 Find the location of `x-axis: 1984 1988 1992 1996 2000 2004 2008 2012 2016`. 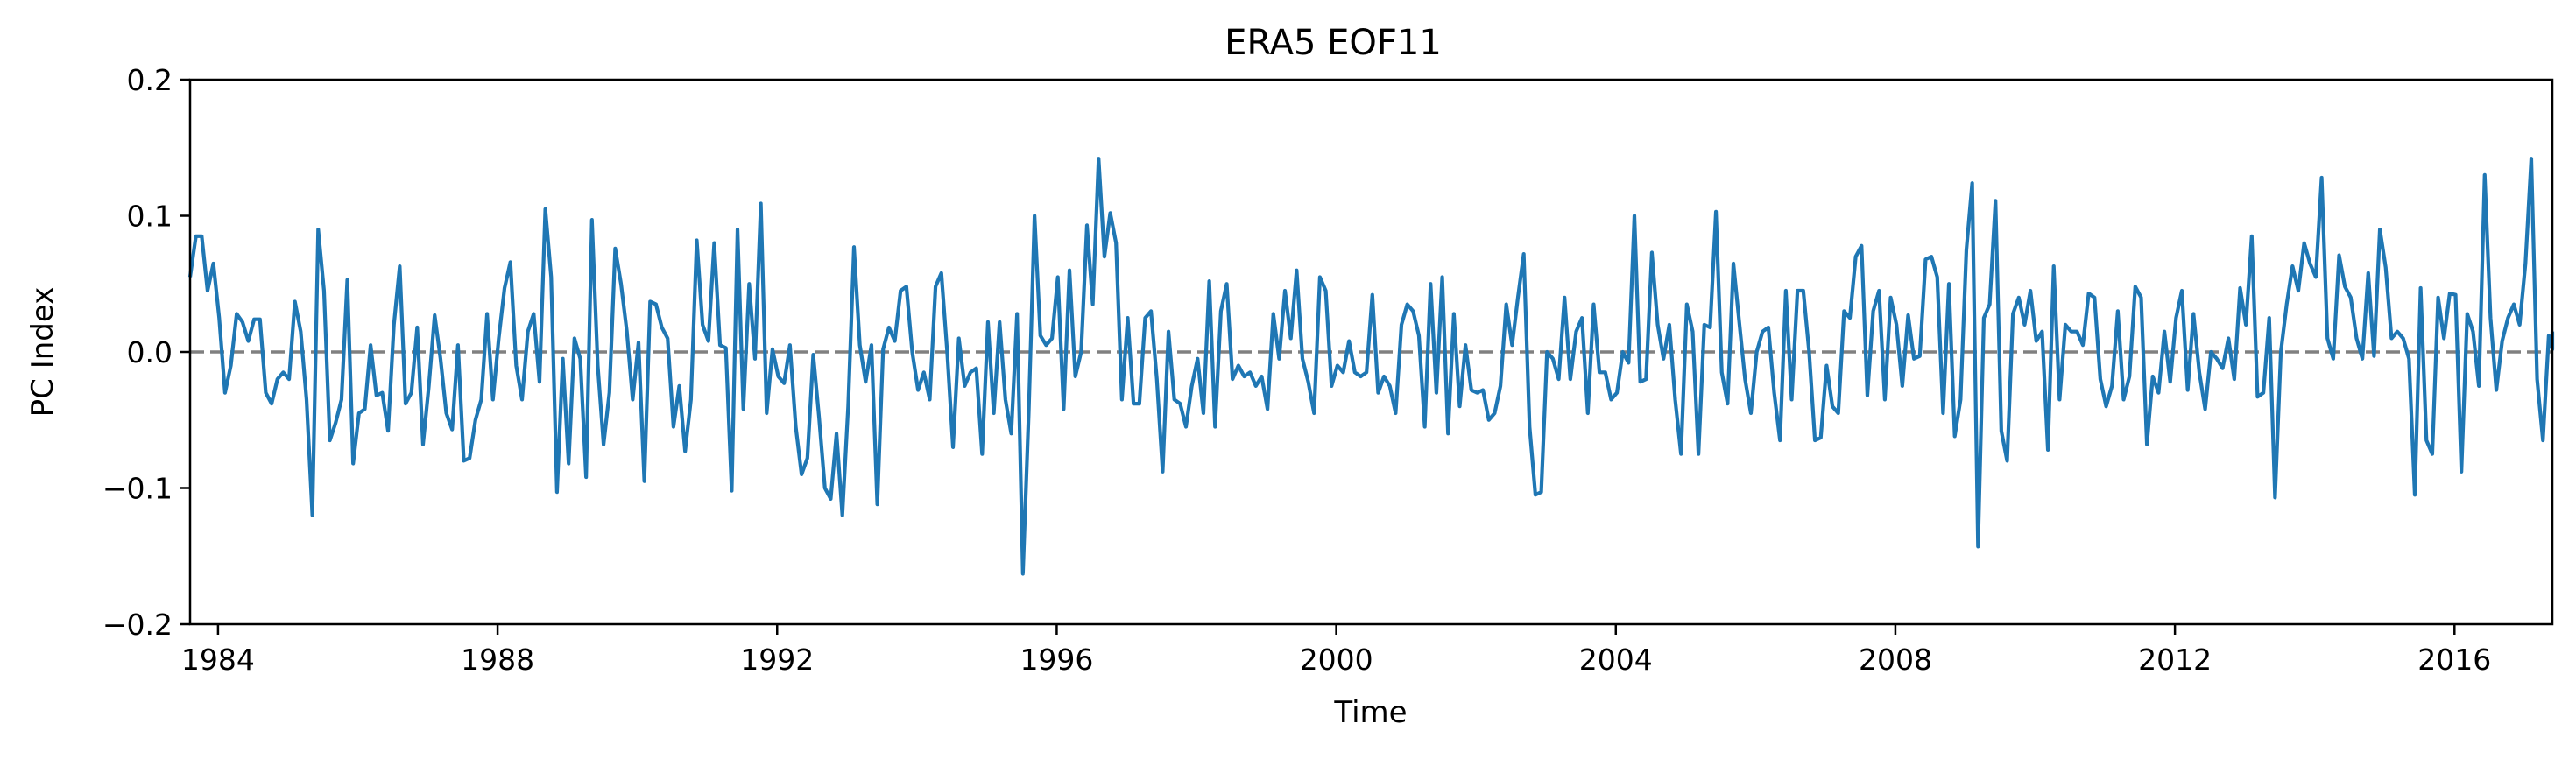

x-axis: 1984 1988 1992 1996 2000 2004 2008 2012 2016 is located at coordinates (1336, 650).